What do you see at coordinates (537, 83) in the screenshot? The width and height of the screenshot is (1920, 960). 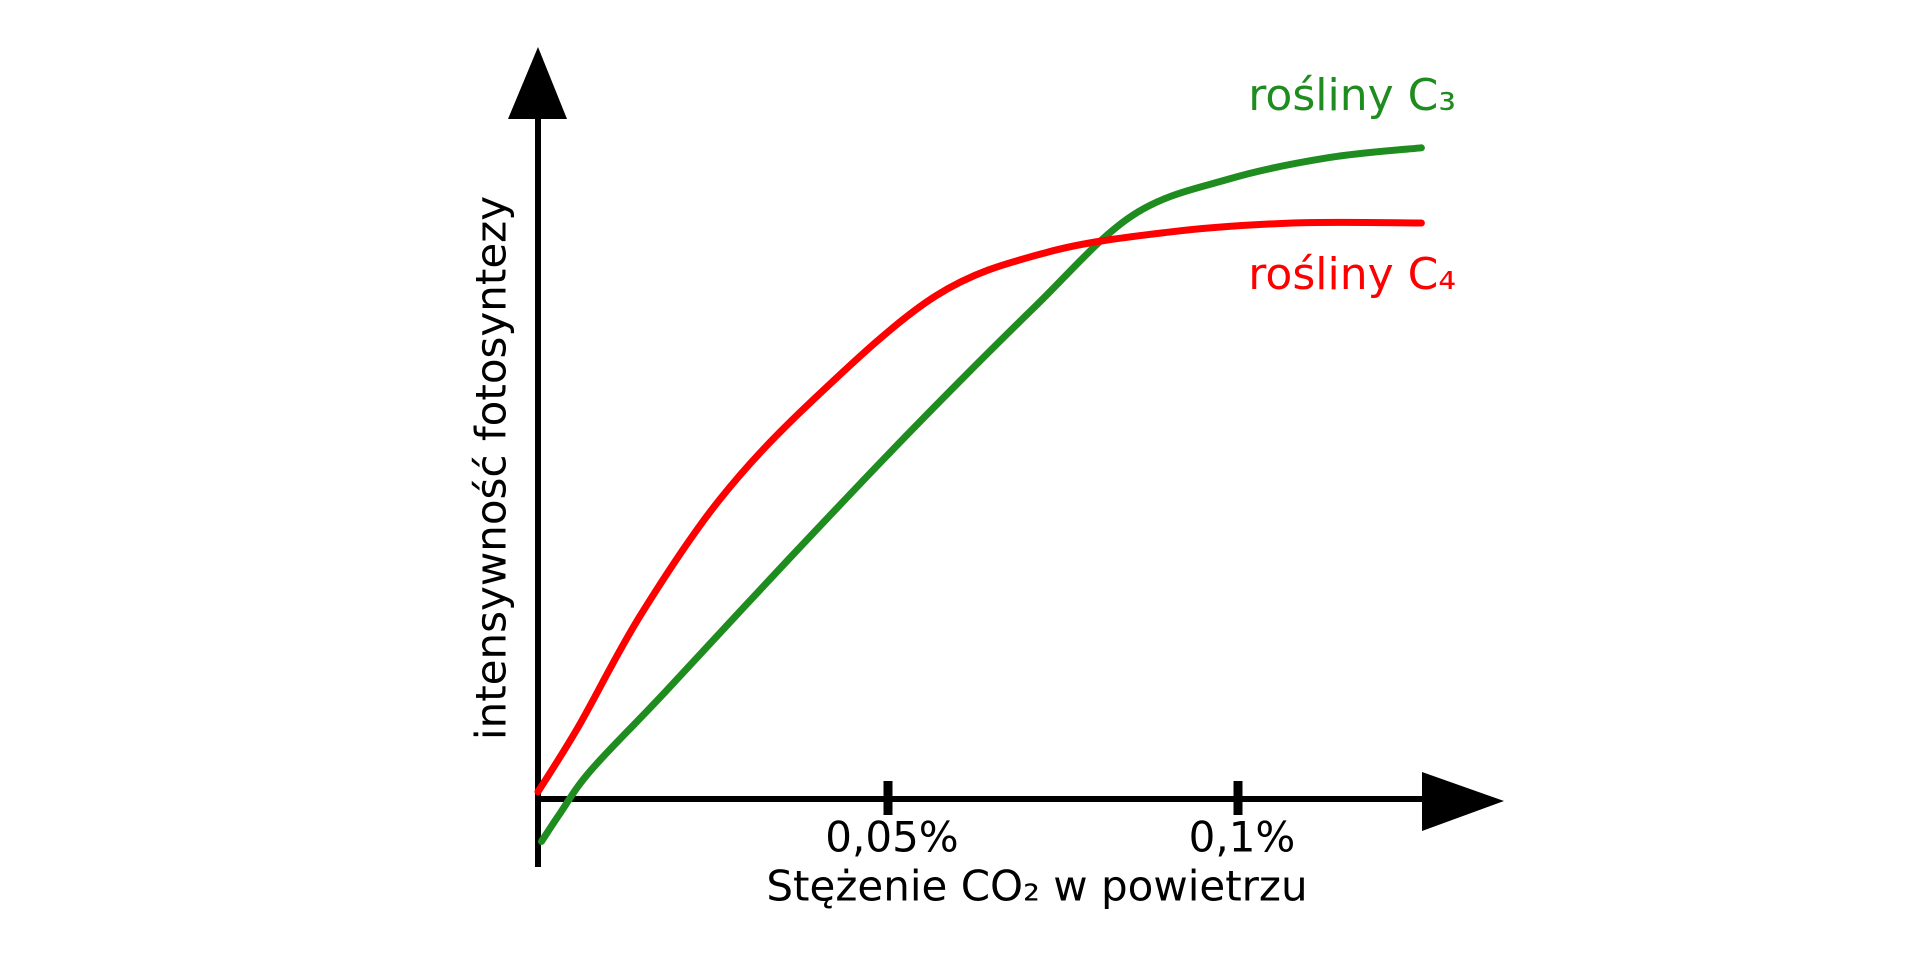 I see `y-axis-arrow` at bounding box center [537, 83].